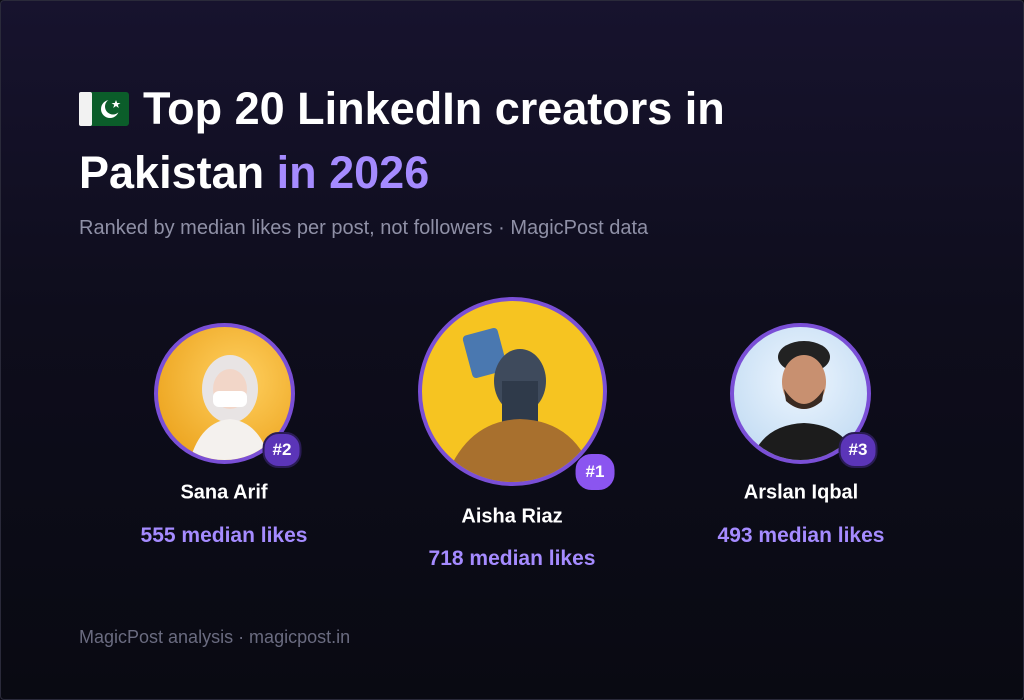 This screenshot has height=700, width=1024. What do you see at coordinates (858, 450) in the screenshot?
I see `rank-badge: #3` at bounding box center [858, 450].